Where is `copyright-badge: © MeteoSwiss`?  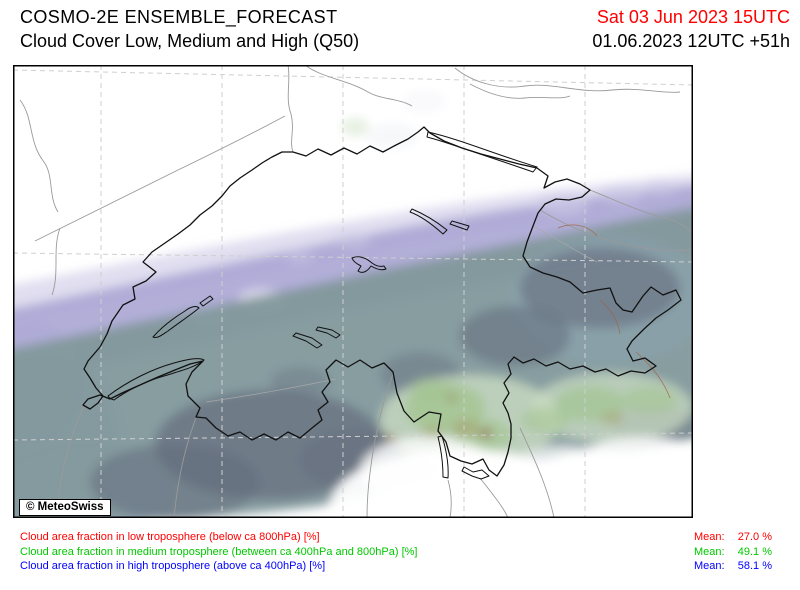 copyright-badge: © MeteoSwiss is located at coordinates (65, 507).